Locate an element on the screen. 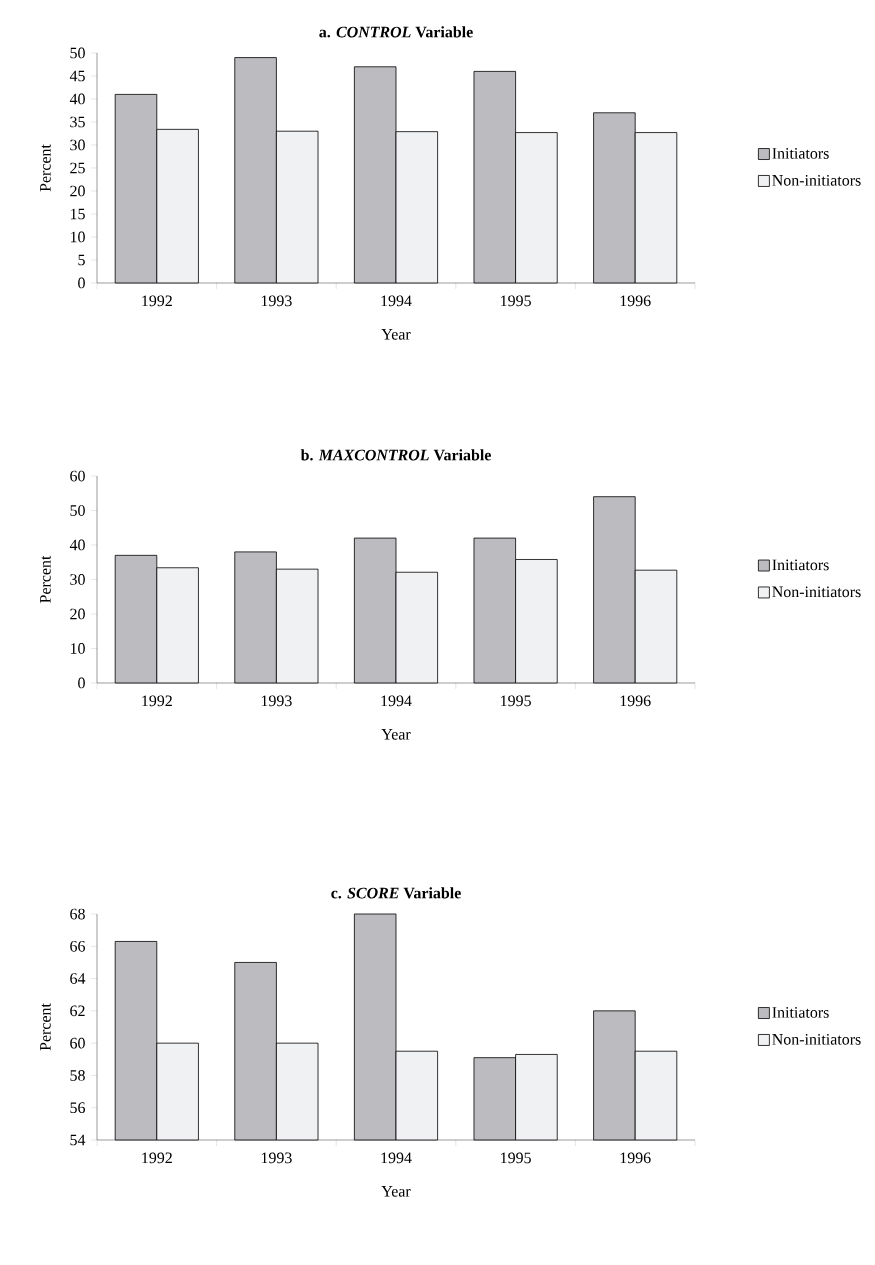 The width and height of the screenshot is (875, 1265). chart-title: c. SCORE Variable is located at coordinates (396, 893).